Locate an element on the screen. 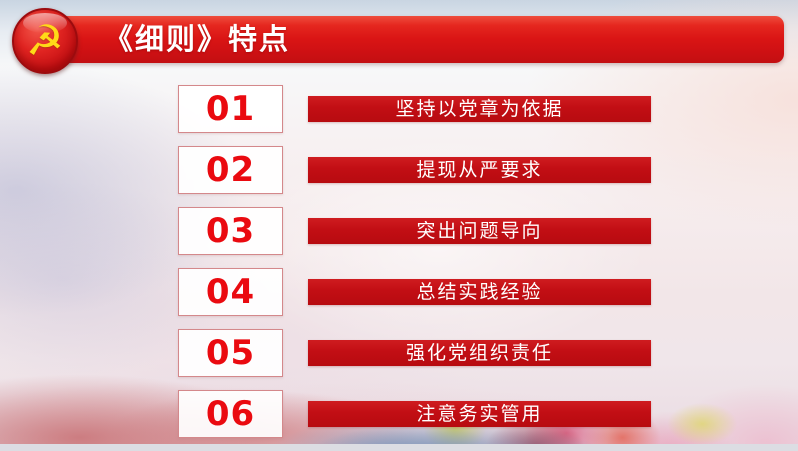 The image size is (798, 451). list-item: 03 突出问题导向 is located at coordinates (414, 231).